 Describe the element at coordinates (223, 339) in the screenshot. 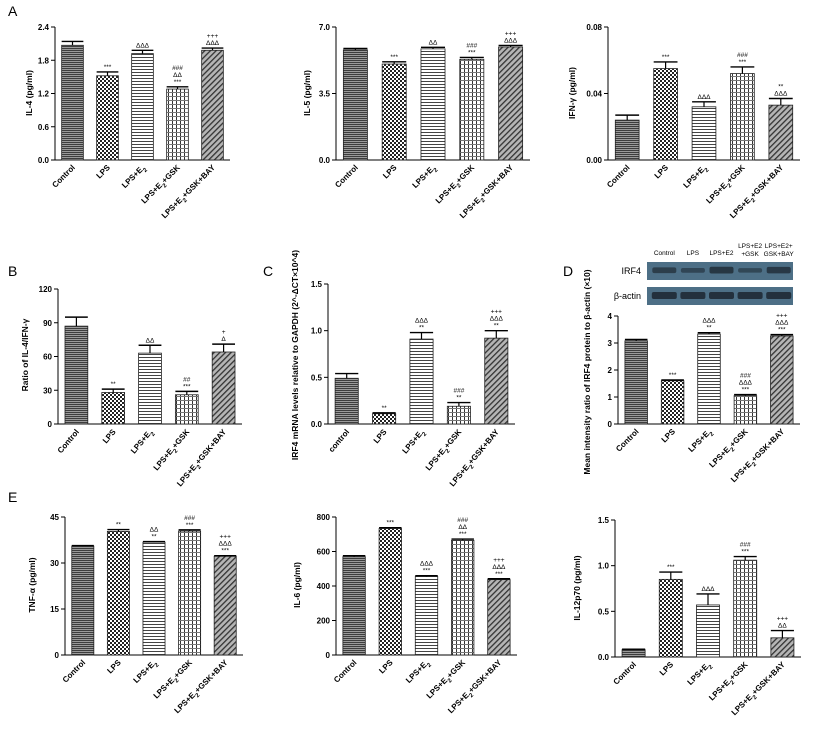

I see `significance-label: Δ` at that location.